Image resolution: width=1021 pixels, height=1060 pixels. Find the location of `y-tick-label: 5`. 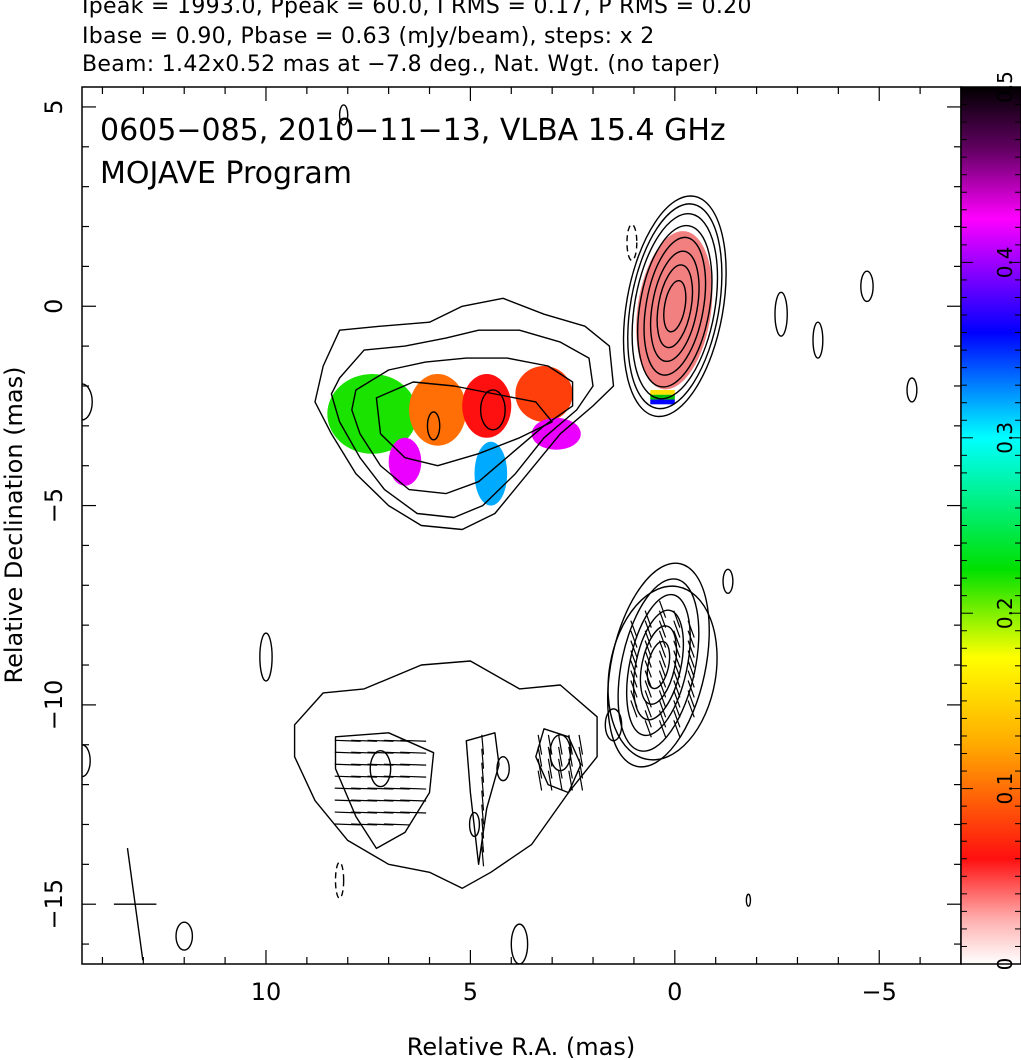

y-tick-label: 5 is located at coordinates (54, 106).